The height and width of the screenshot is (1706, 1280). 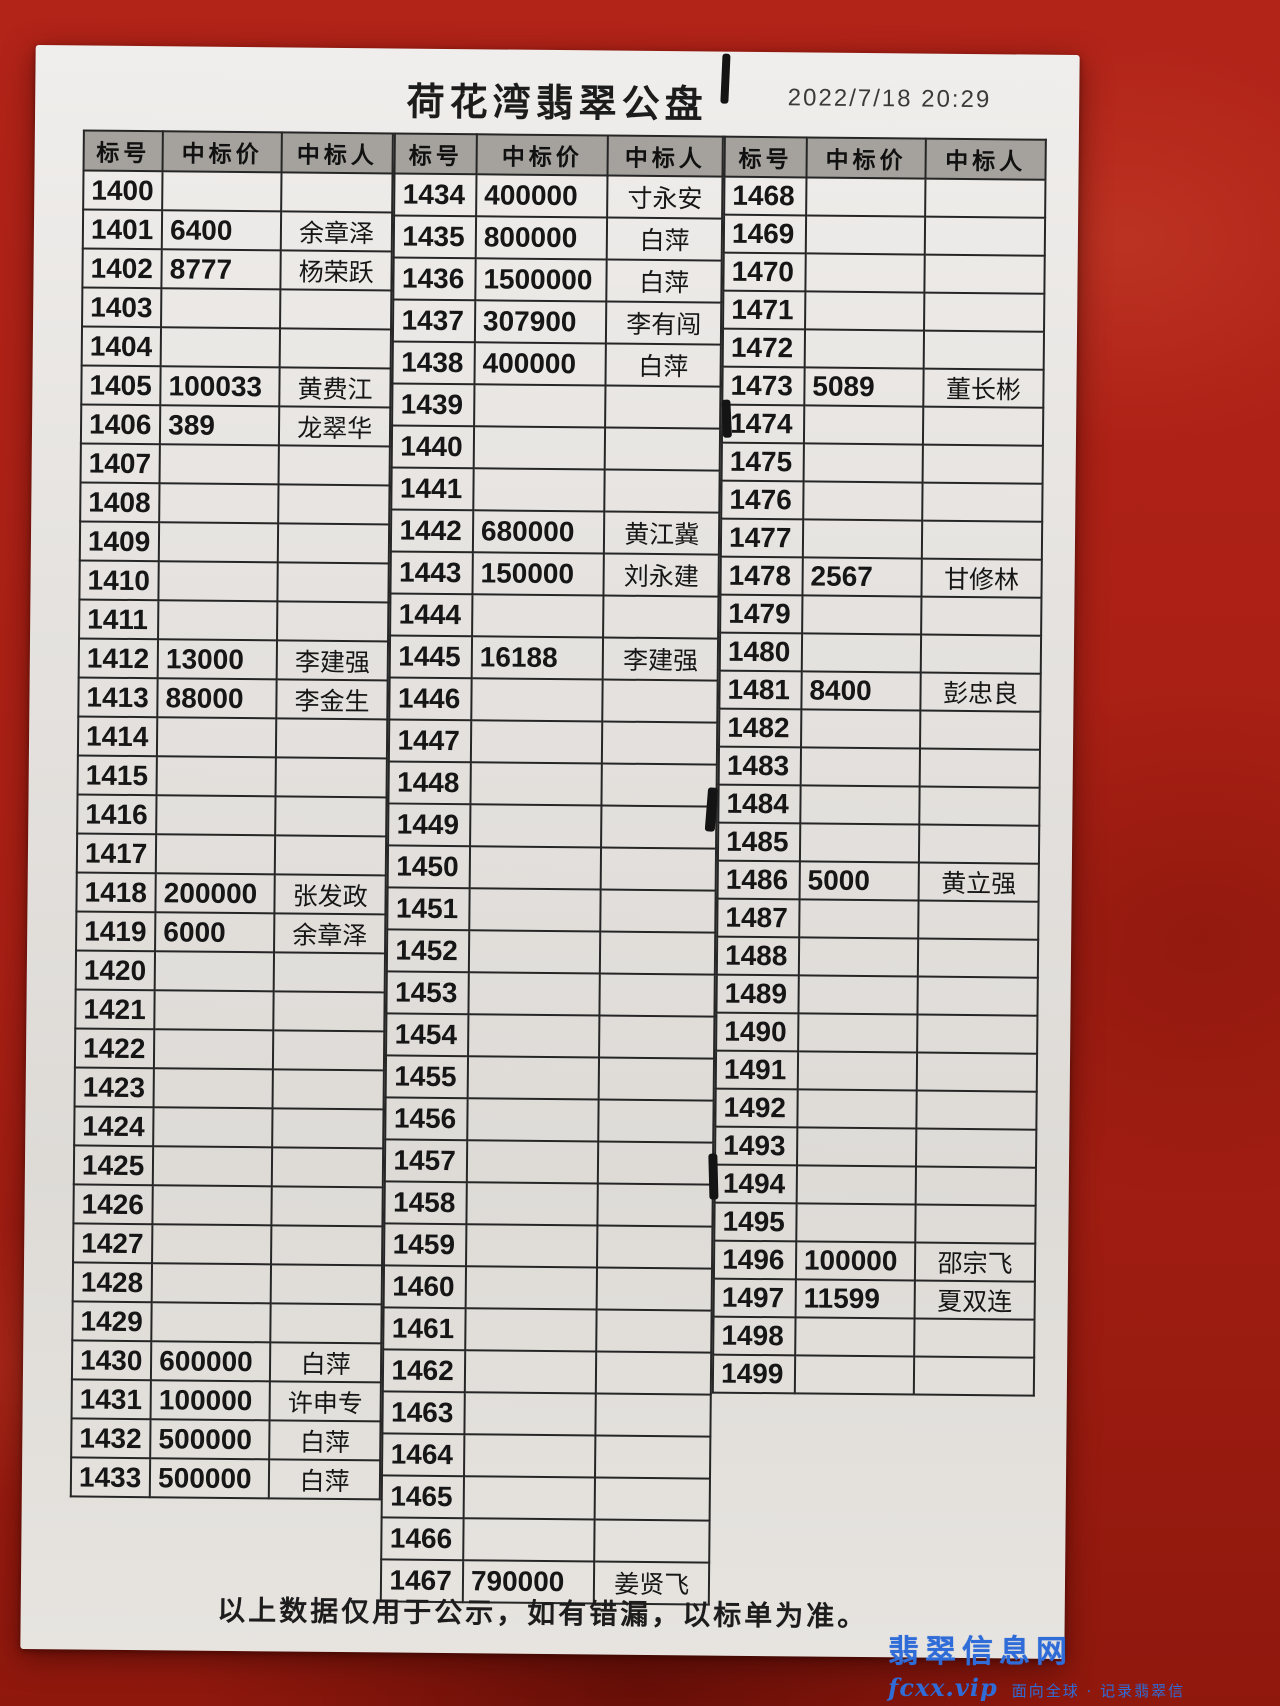 I want to click on cell-winning-price: 389, so click(x=220, y=425).